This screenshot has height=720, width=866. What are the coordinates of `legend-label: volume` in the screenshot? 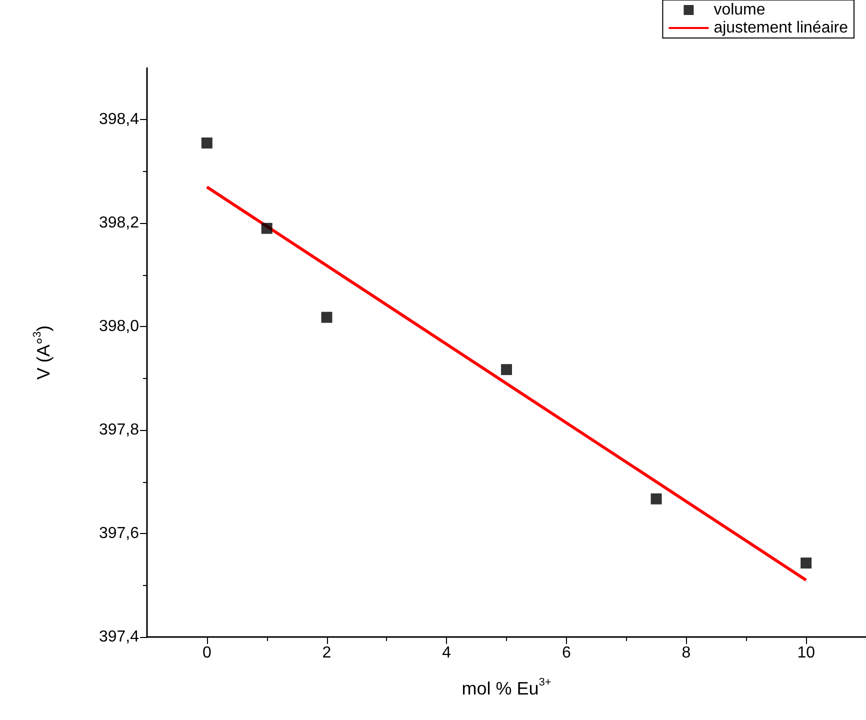 It's located at (740, 10).